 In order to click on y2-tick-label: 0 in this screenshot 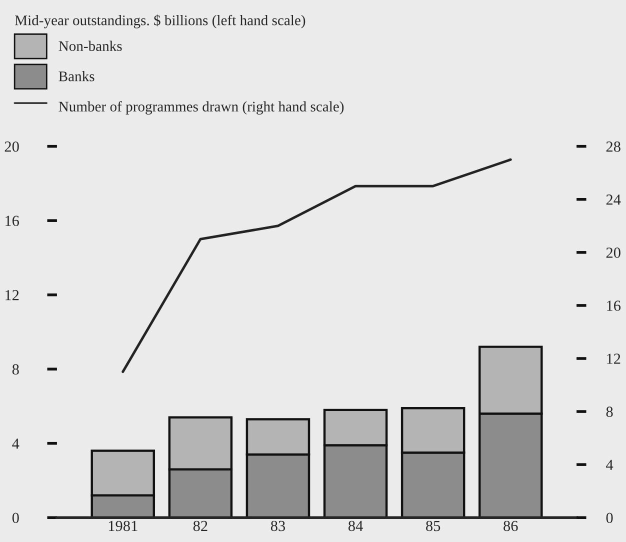, I will do `click(609, 518)`.